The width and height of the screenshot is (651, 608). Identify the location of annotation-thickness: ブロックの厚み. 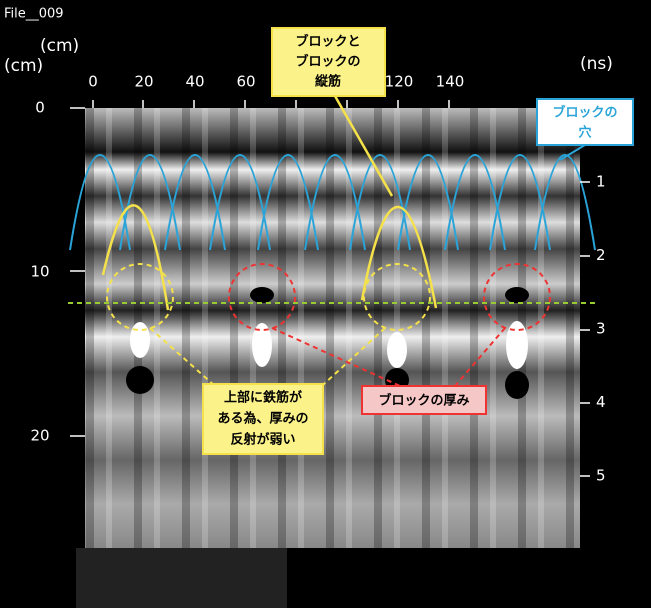
(424, 400).